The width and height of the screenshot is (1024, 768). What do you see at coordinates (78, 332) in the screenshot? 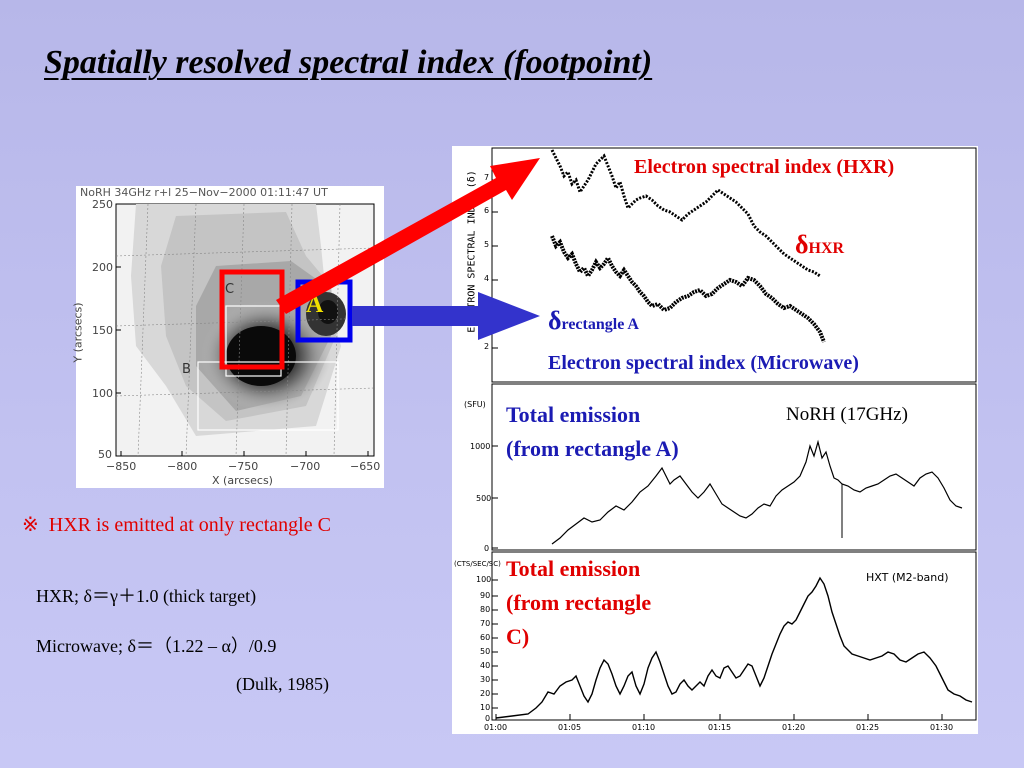
I see `map-ylabel: Y (arcsecs)` at bounding box center [78, 332].